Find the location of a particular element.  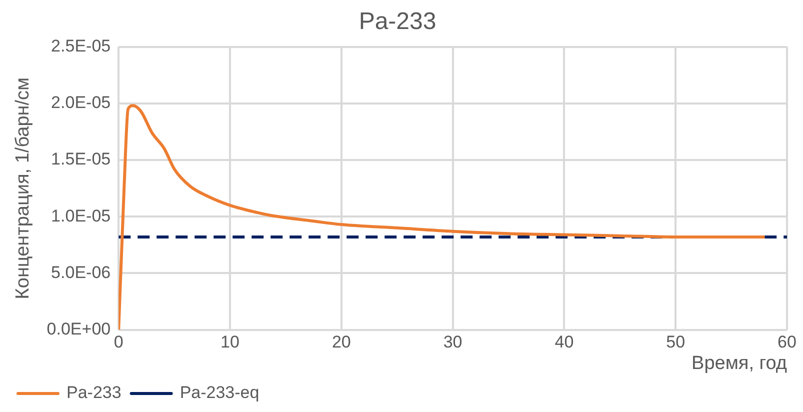

legend-label: Pa-233 is located at coordinates (94, 392).